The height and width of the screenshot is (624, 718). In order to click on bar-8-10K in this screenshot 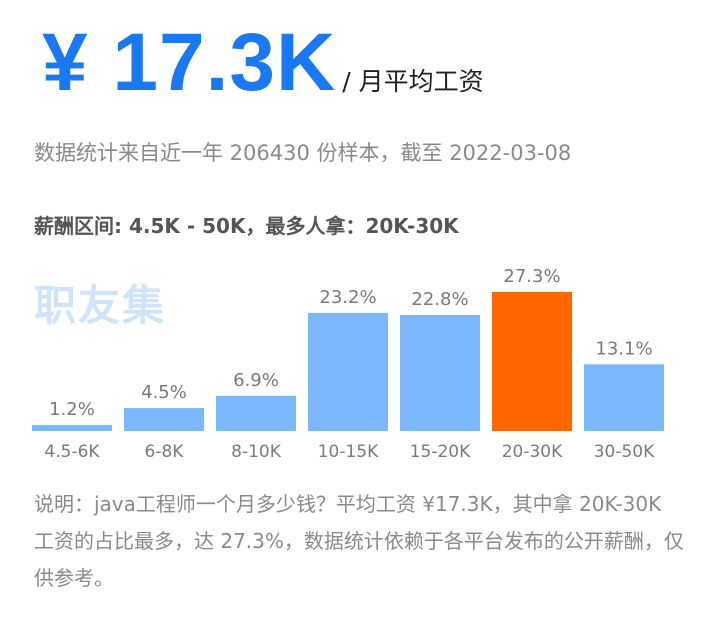, I will do `click(256, 413)`.